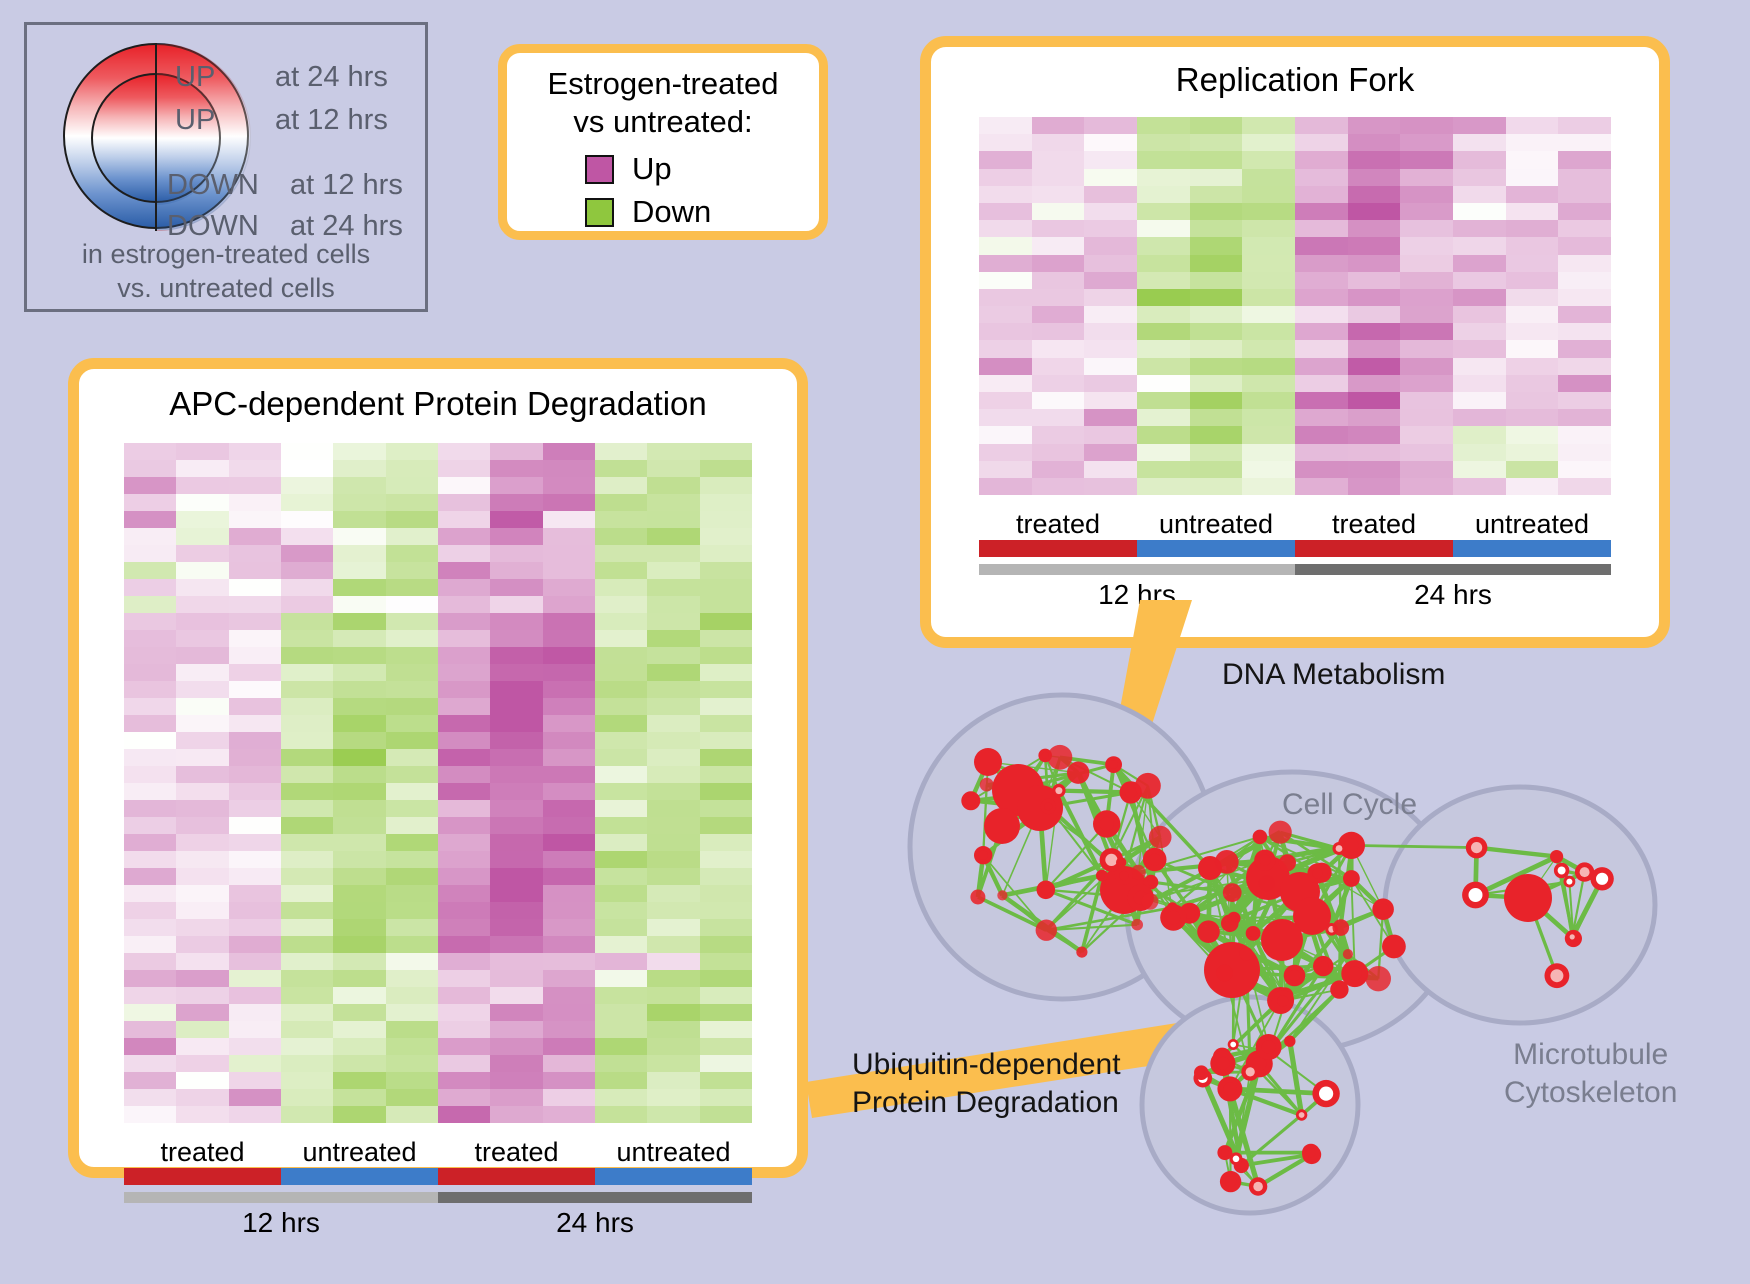  I want to click on key-row-down: Down, so click(648, 212).